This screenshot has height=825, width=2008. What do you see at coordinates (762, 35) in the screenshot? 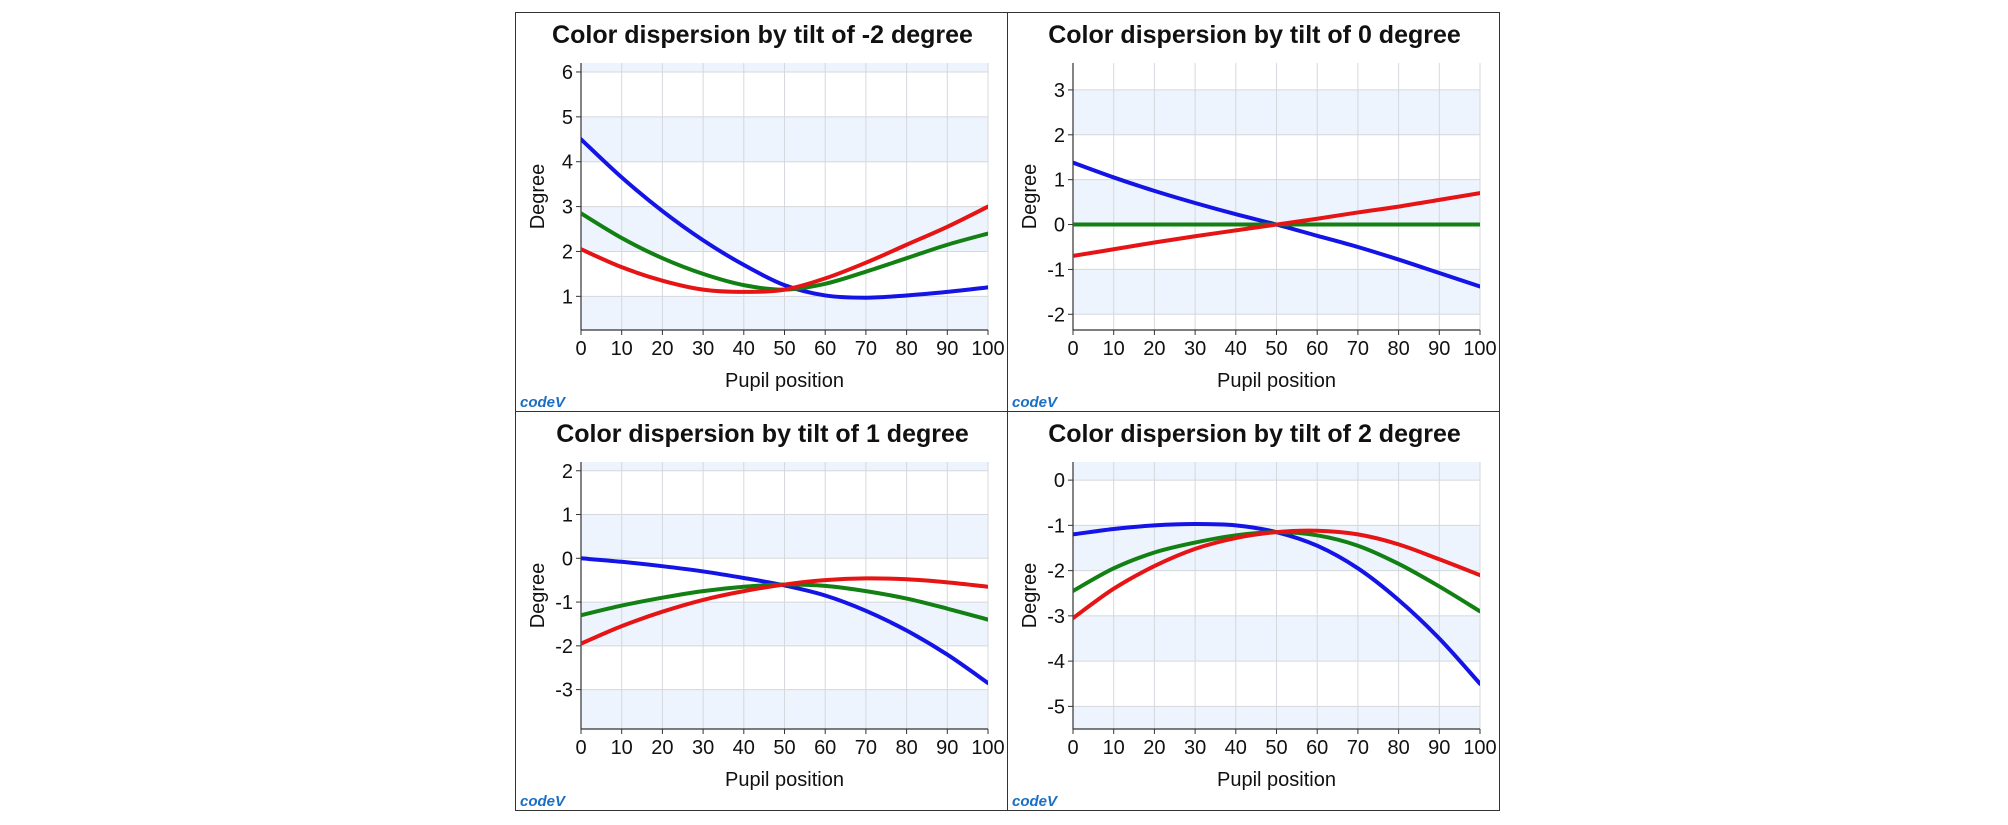
I see `chart-title: Color dispersion by tilt of -2 degree` at bounding box center [762, 35].